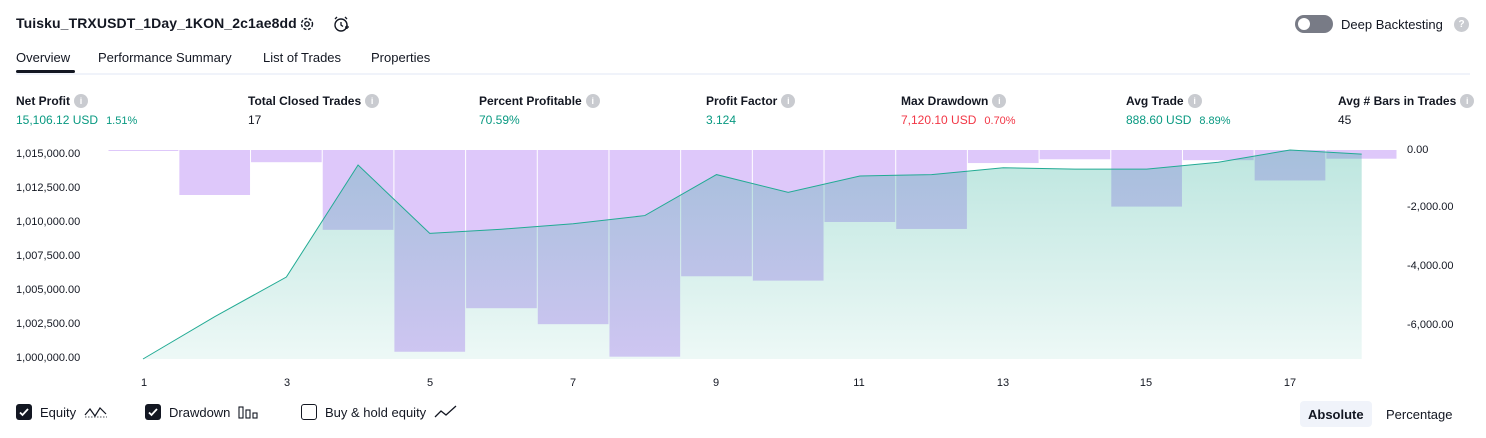 This screenshot has height=438, width=1486. I want to click on total-closed-trades-label-text: Total Closed Trades, so click(305, 101).